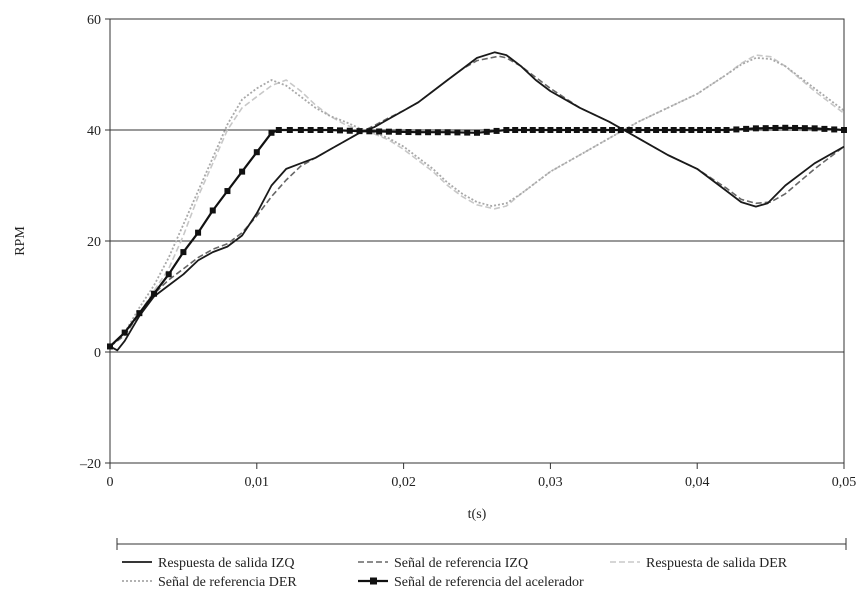 This screenshot has width=860, height=597. What do you see at coordinates (717, 563) in the screenshot?
I see `legend-label-2: Respuesta de salida DER` at bounding box center [717, 563].